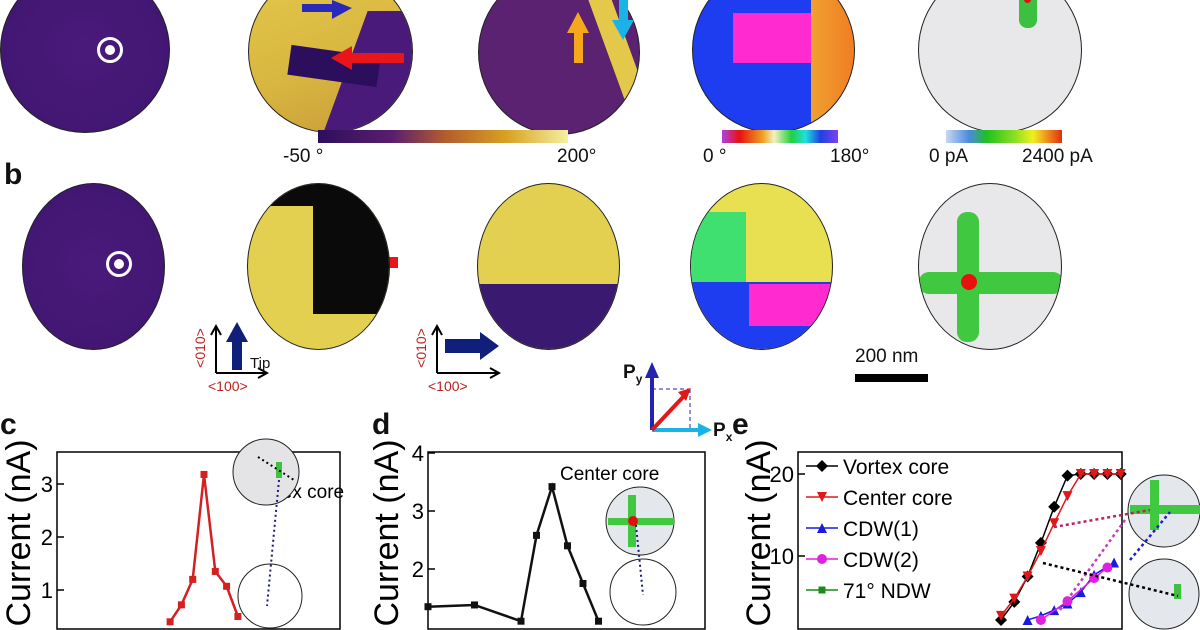 This screenshot has width=1200, height=630. Describe the element at coordinates (577, 156) in the screenshot. I see `phase-colorbar-max: 200°` at that location.